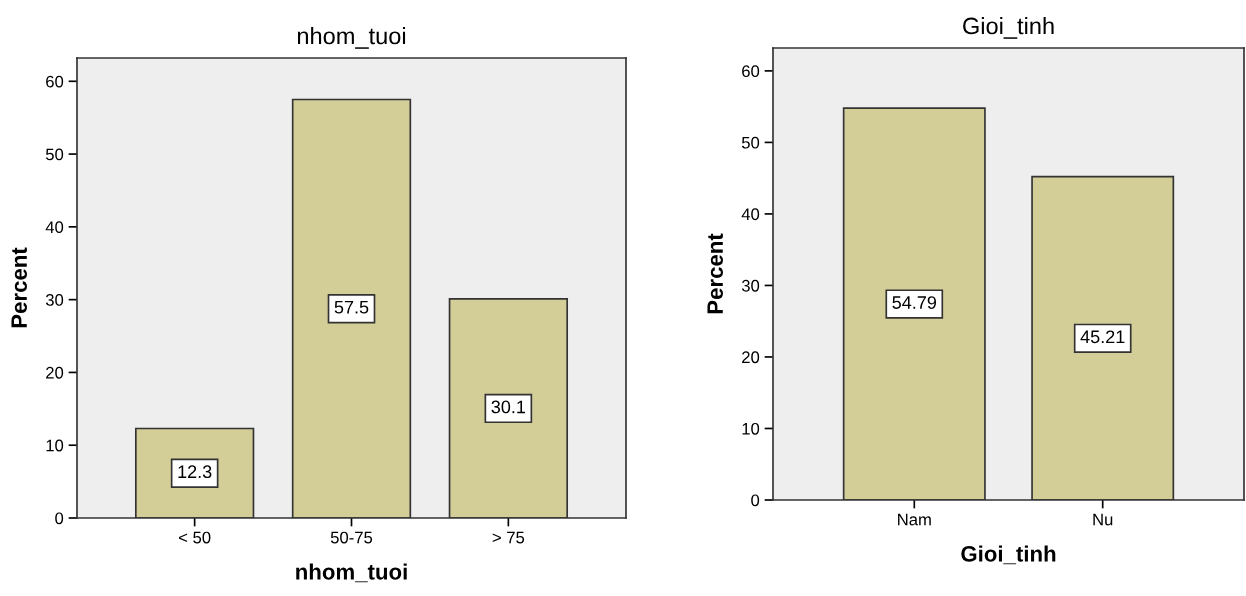  What do you see at coordinates (351, 38) in the screenshot?
I see `chart-title: nhom_tuoi` at bounding box center [351, 38].